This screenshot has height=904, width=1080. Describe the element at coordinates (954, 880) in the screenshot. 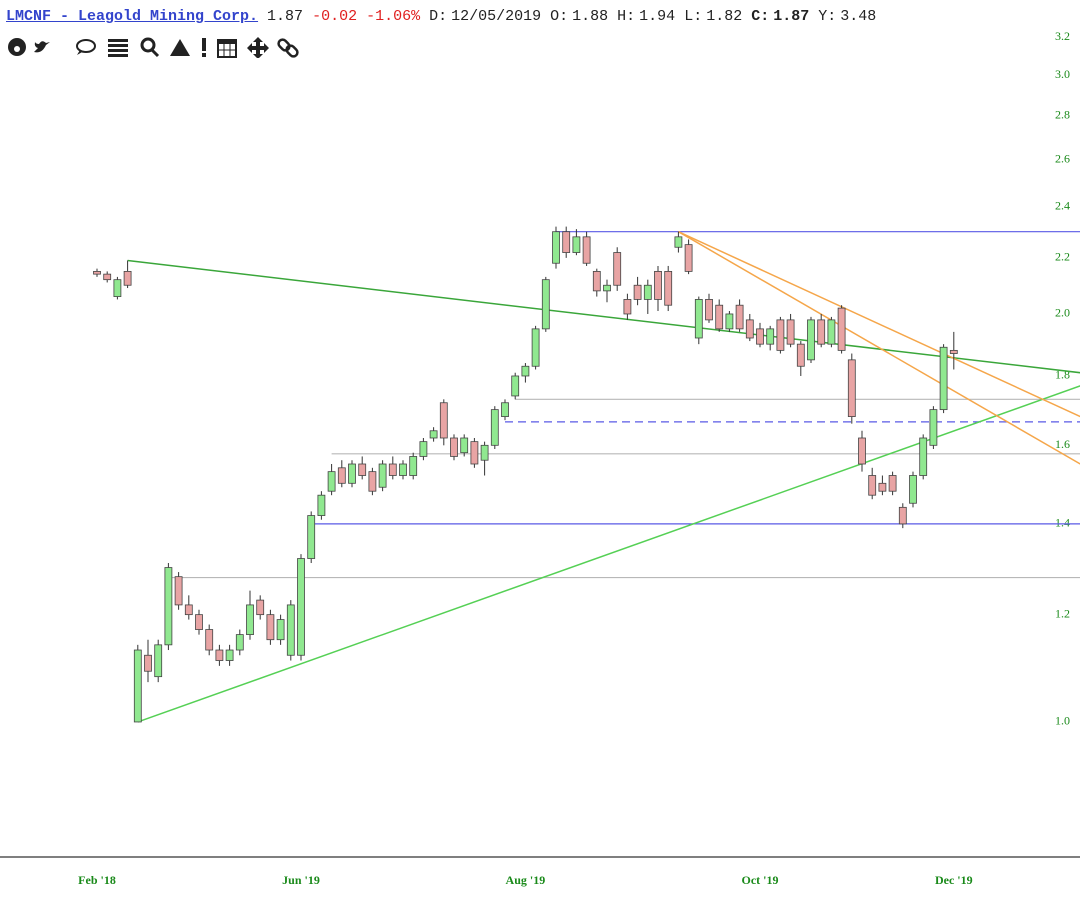

I see `x-tick-label: Dec '19` at that location.